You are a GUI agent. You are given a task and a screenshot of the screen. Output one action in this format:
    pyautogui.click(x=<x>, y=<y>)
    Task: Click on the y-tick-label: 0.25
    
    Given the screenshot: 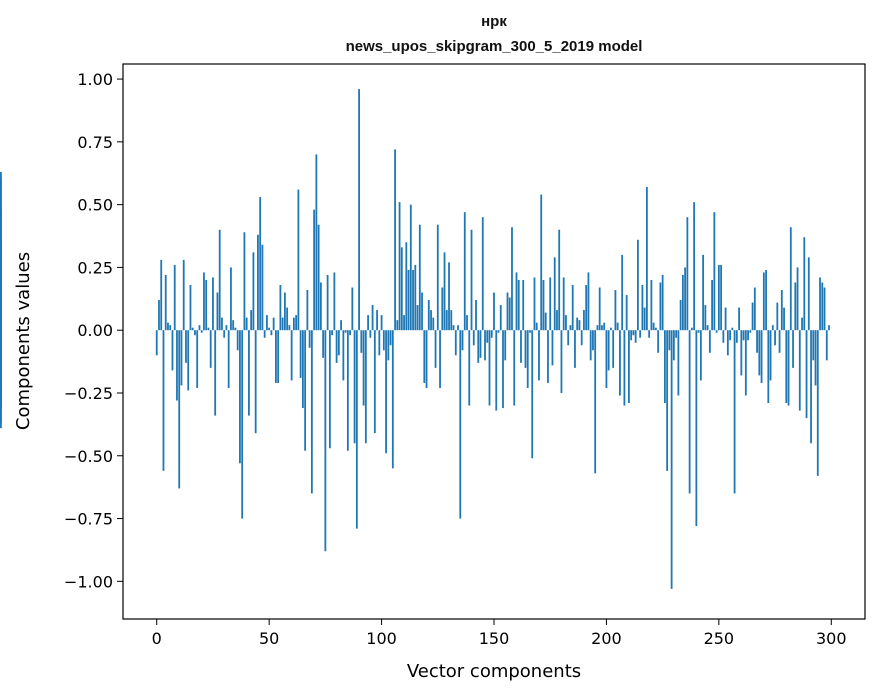 What is the action you would take?
    pyautogui.click(x=95, y=267)
    